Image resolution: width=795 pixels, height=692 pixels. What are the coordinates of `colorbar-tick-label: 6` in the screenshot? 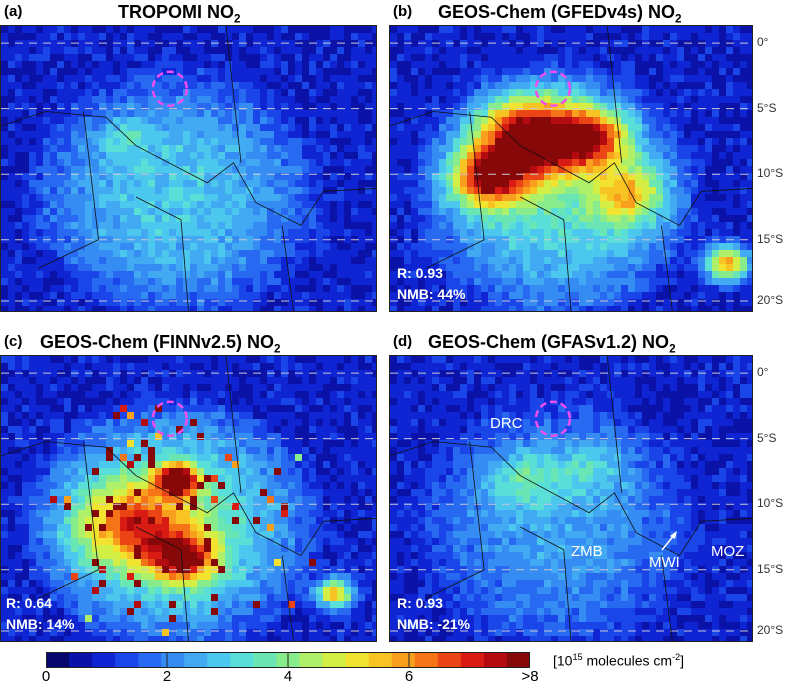 It's located at (409, 676).